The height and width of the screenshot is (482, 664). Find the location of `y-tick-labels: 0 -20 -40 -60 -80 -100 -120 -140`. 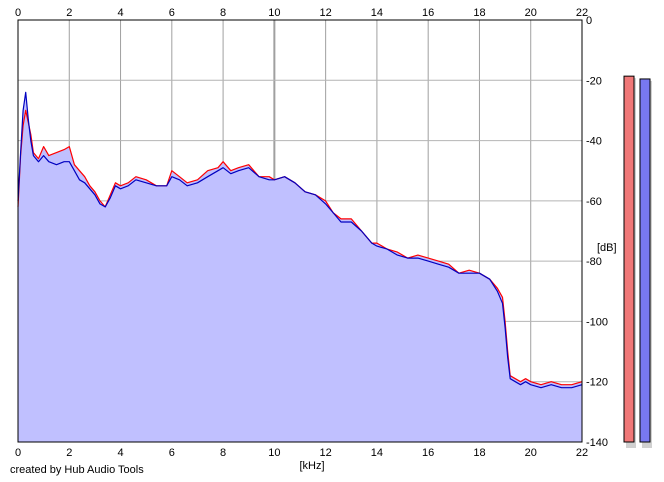

y-tick-labels: 0 -20 -40 -60 -80 -100 -120 -140 is located at coordinates (597, 232).